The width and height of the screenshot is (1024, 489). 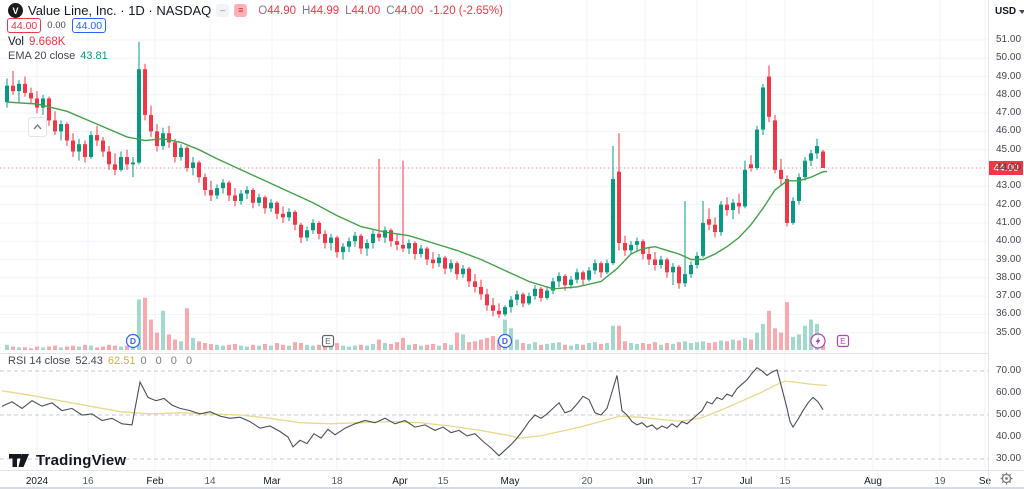 I want to click on earnings-marker-icon, so click(x=328, y=341).